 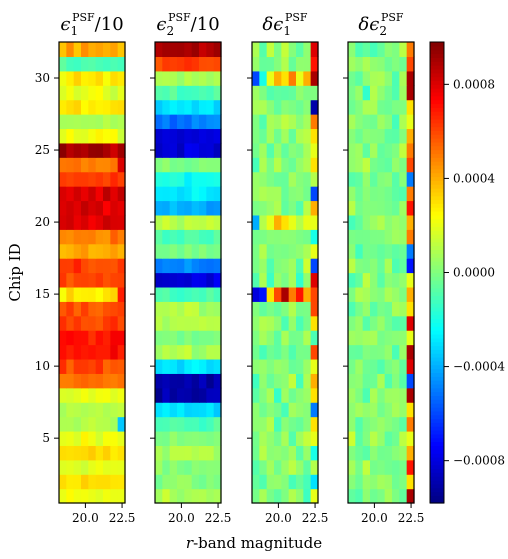 What do you see at coordinates (42, 294) in the screenshot?
I see `y-tick-label: 15` at bounding box center [42, 294].